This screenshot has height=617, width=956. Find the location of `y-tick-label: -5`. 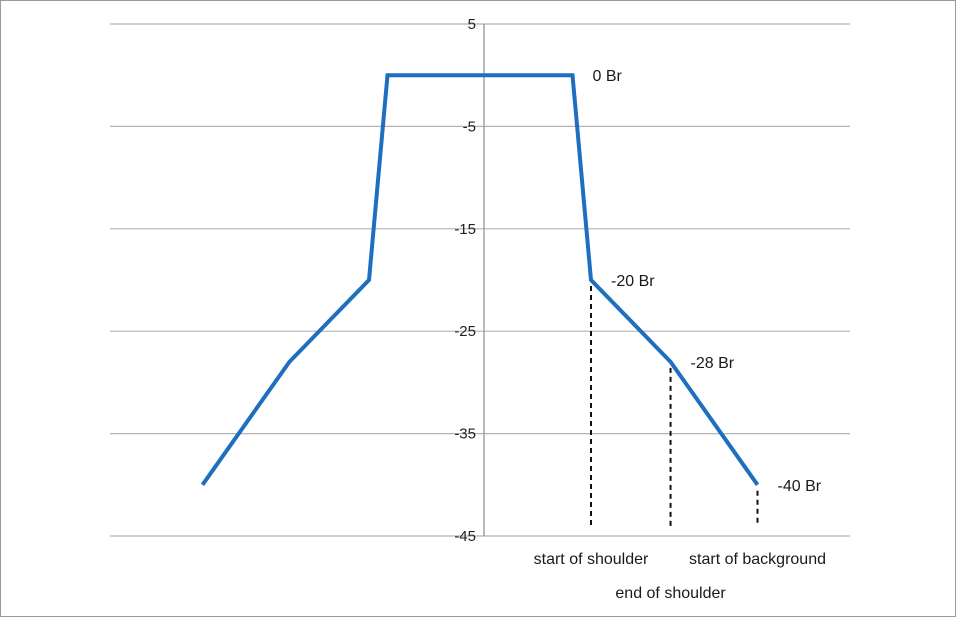

y-tick-label: -5 is located at coordinates (469, 126).